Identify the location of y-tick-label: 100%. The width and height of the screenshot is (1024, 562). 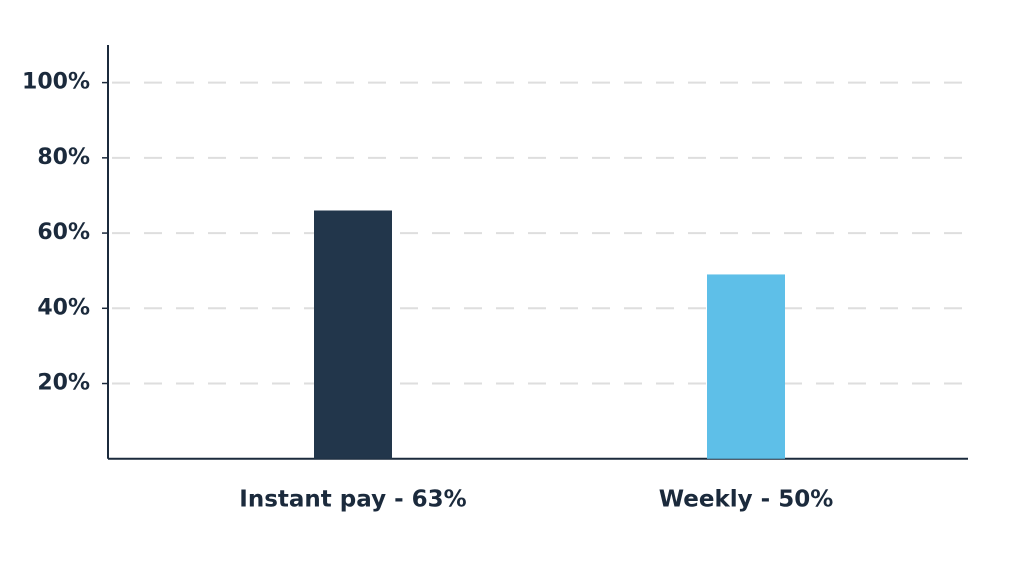
(56, 82).